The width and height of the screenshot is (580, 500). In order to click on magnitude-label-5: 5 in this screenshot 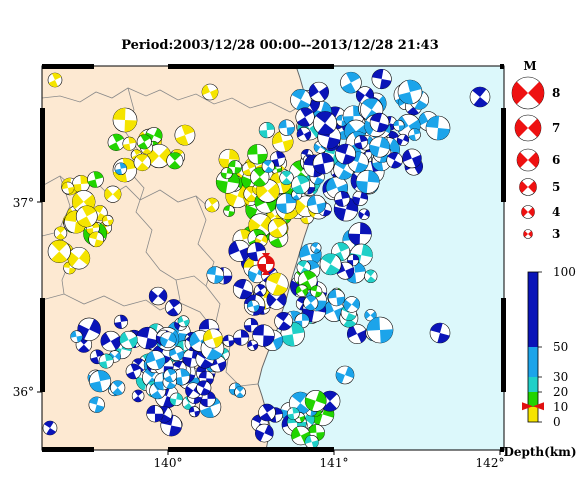, I will do `click(556, 187)`.